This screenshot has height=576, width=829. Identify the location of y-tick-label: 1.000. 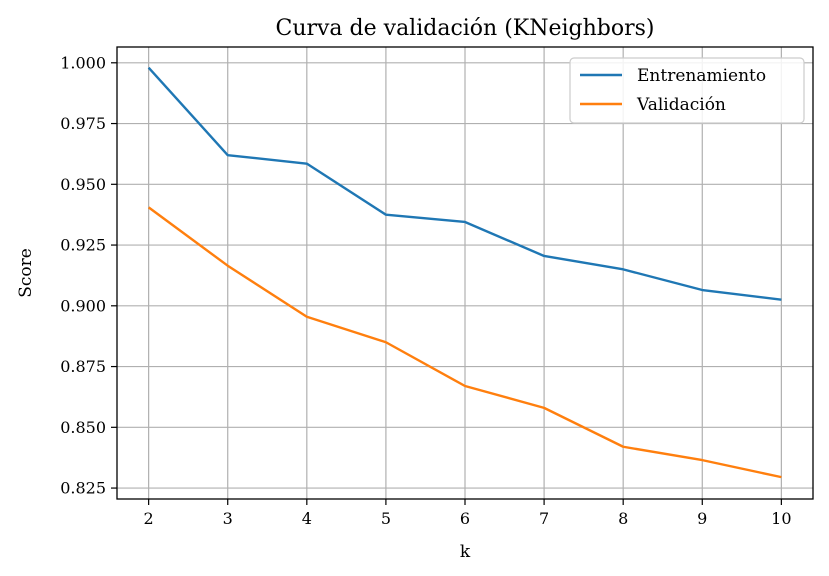
(83, 62).